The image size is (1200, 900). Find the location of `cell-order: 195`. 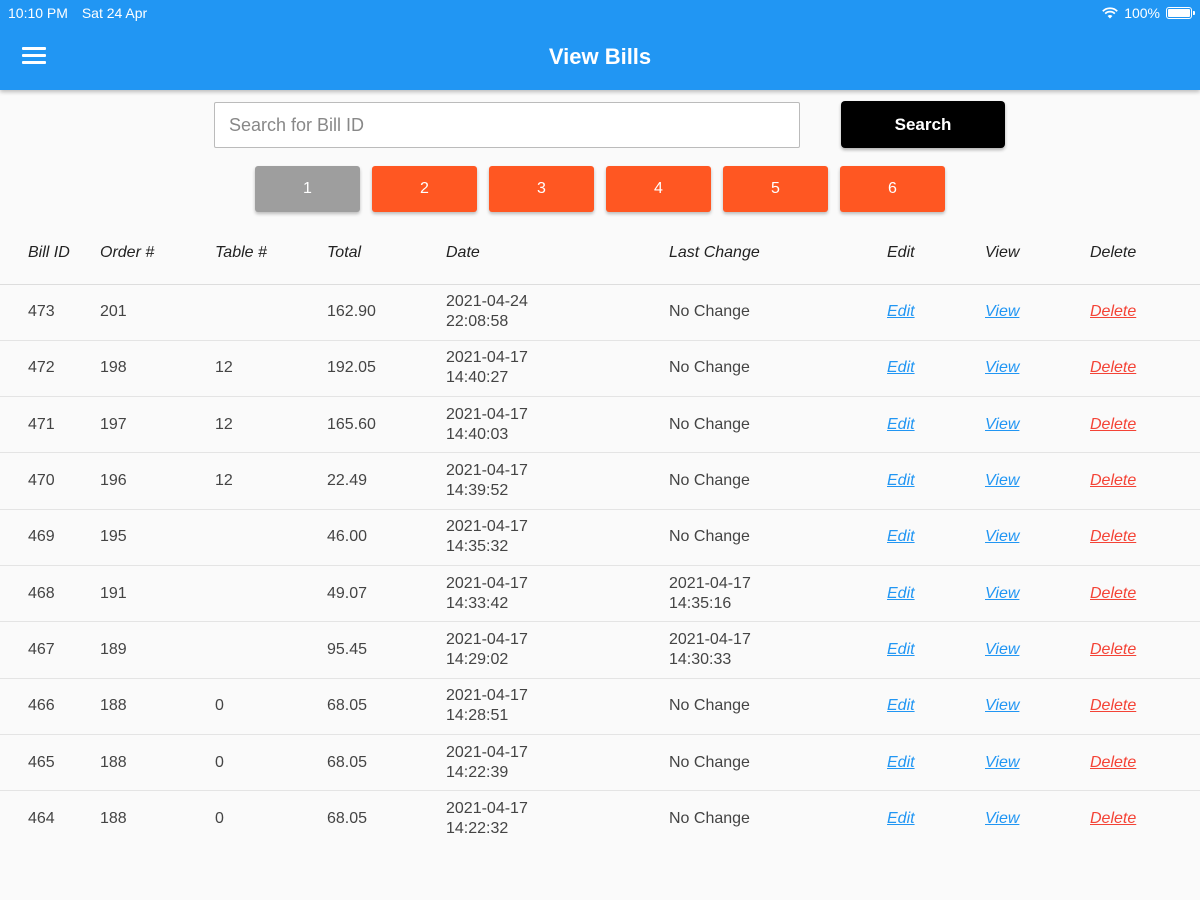

cell-order: 195 is located at coordinates (157, 537).